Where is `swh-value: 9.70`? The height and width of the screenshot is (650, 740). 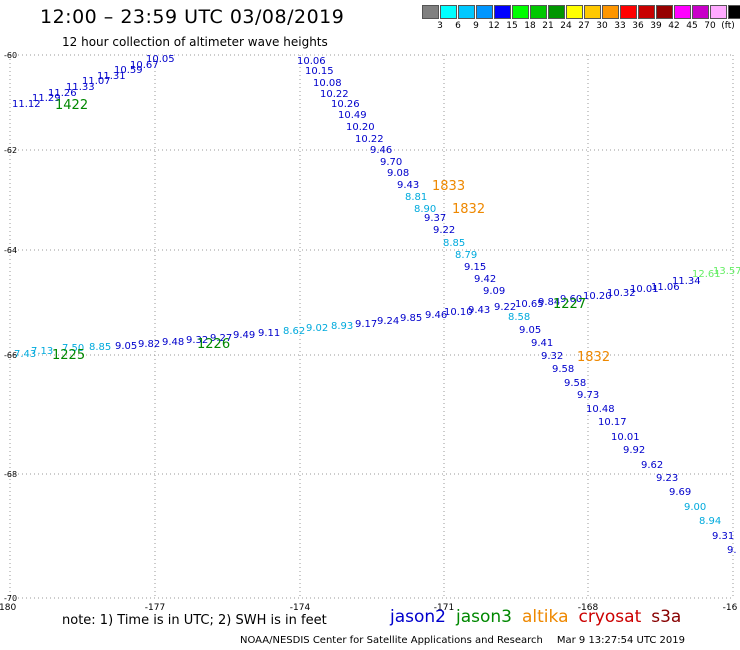 swh-value: 9.70 is located at coordinates (391, 162).